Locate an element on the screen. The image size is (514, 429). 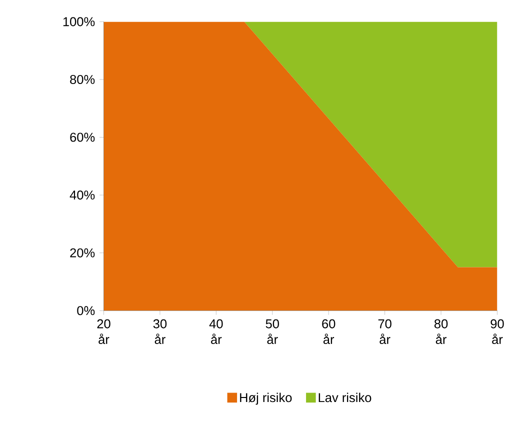
legend-label: Høj risiko is located at coordinates (266, 398).